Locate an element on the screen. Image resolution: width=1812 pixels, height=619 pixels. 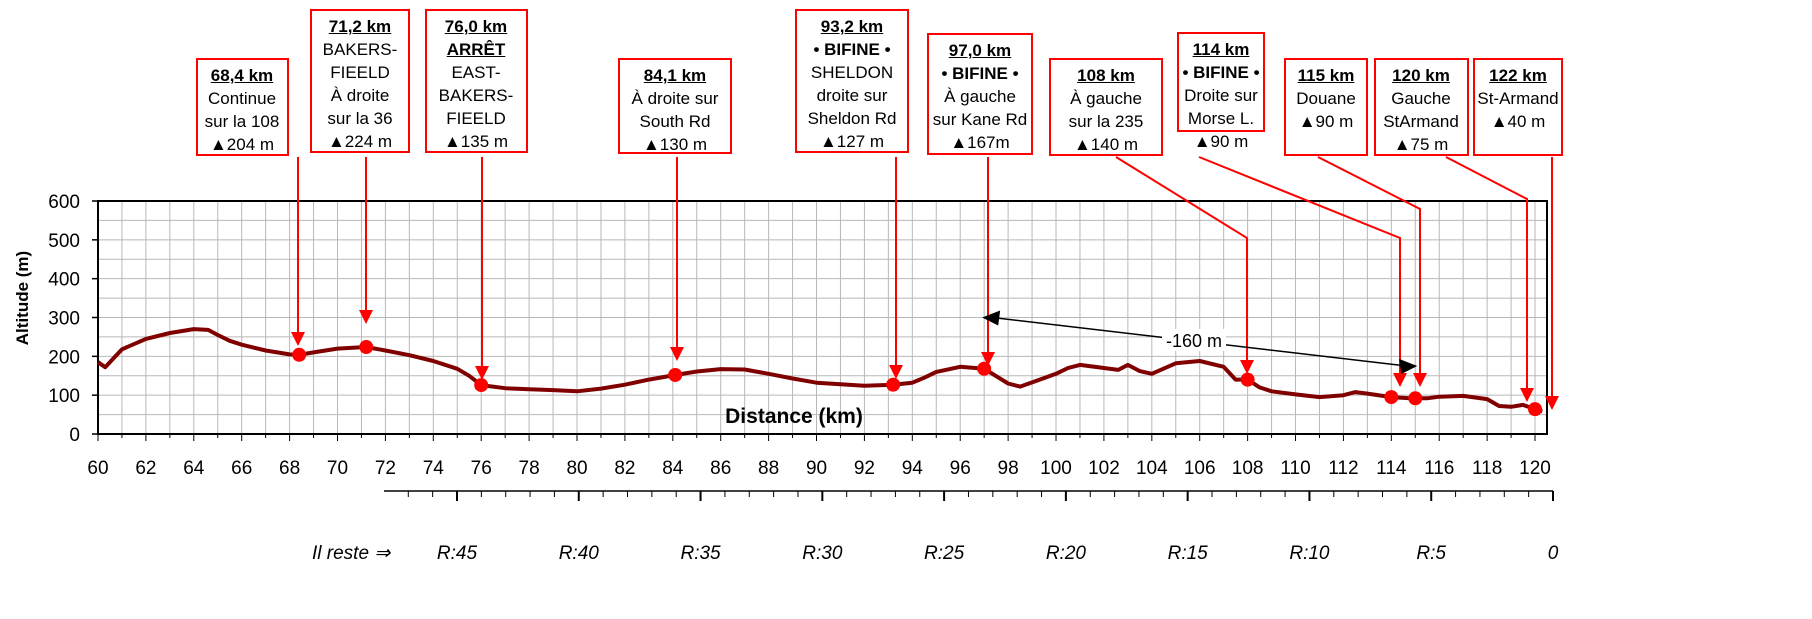
x-tick-label: 62 is located at coordinates (145, 468).